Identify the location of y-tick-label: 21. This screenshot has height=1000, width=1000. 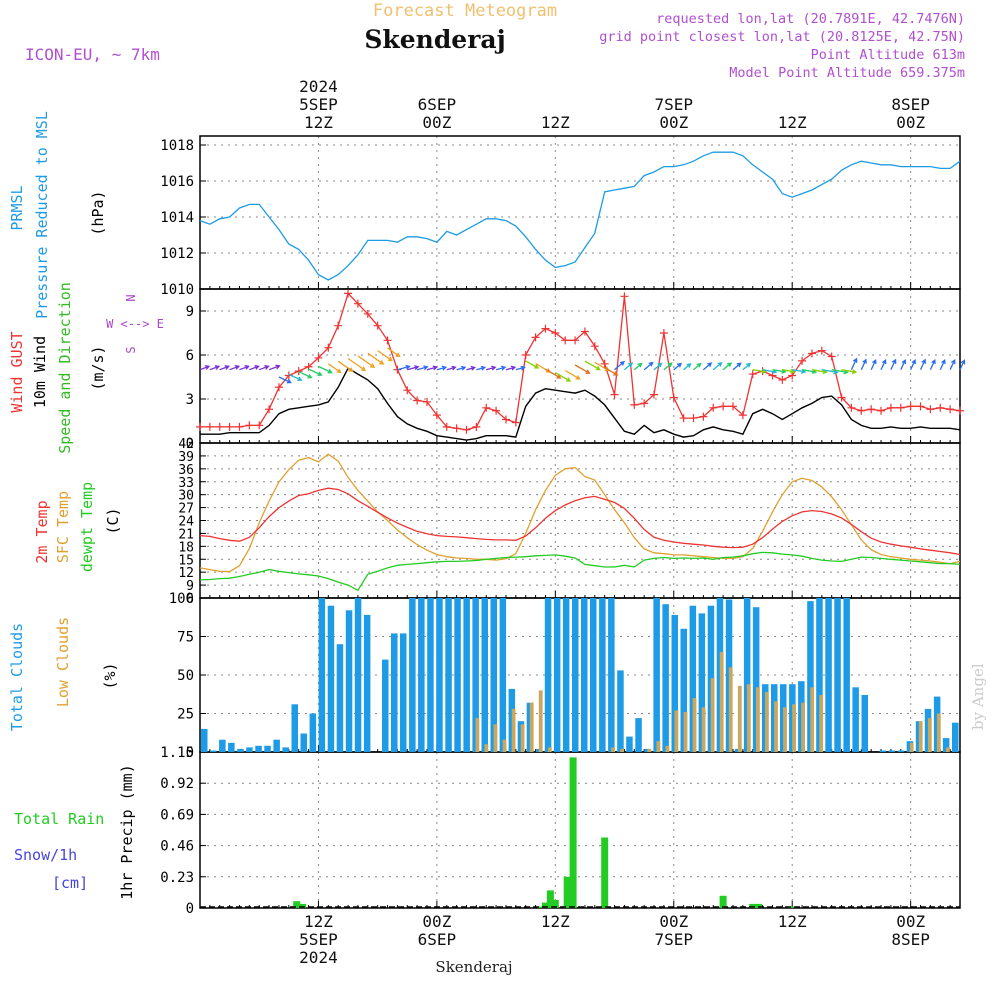
(186, 534).